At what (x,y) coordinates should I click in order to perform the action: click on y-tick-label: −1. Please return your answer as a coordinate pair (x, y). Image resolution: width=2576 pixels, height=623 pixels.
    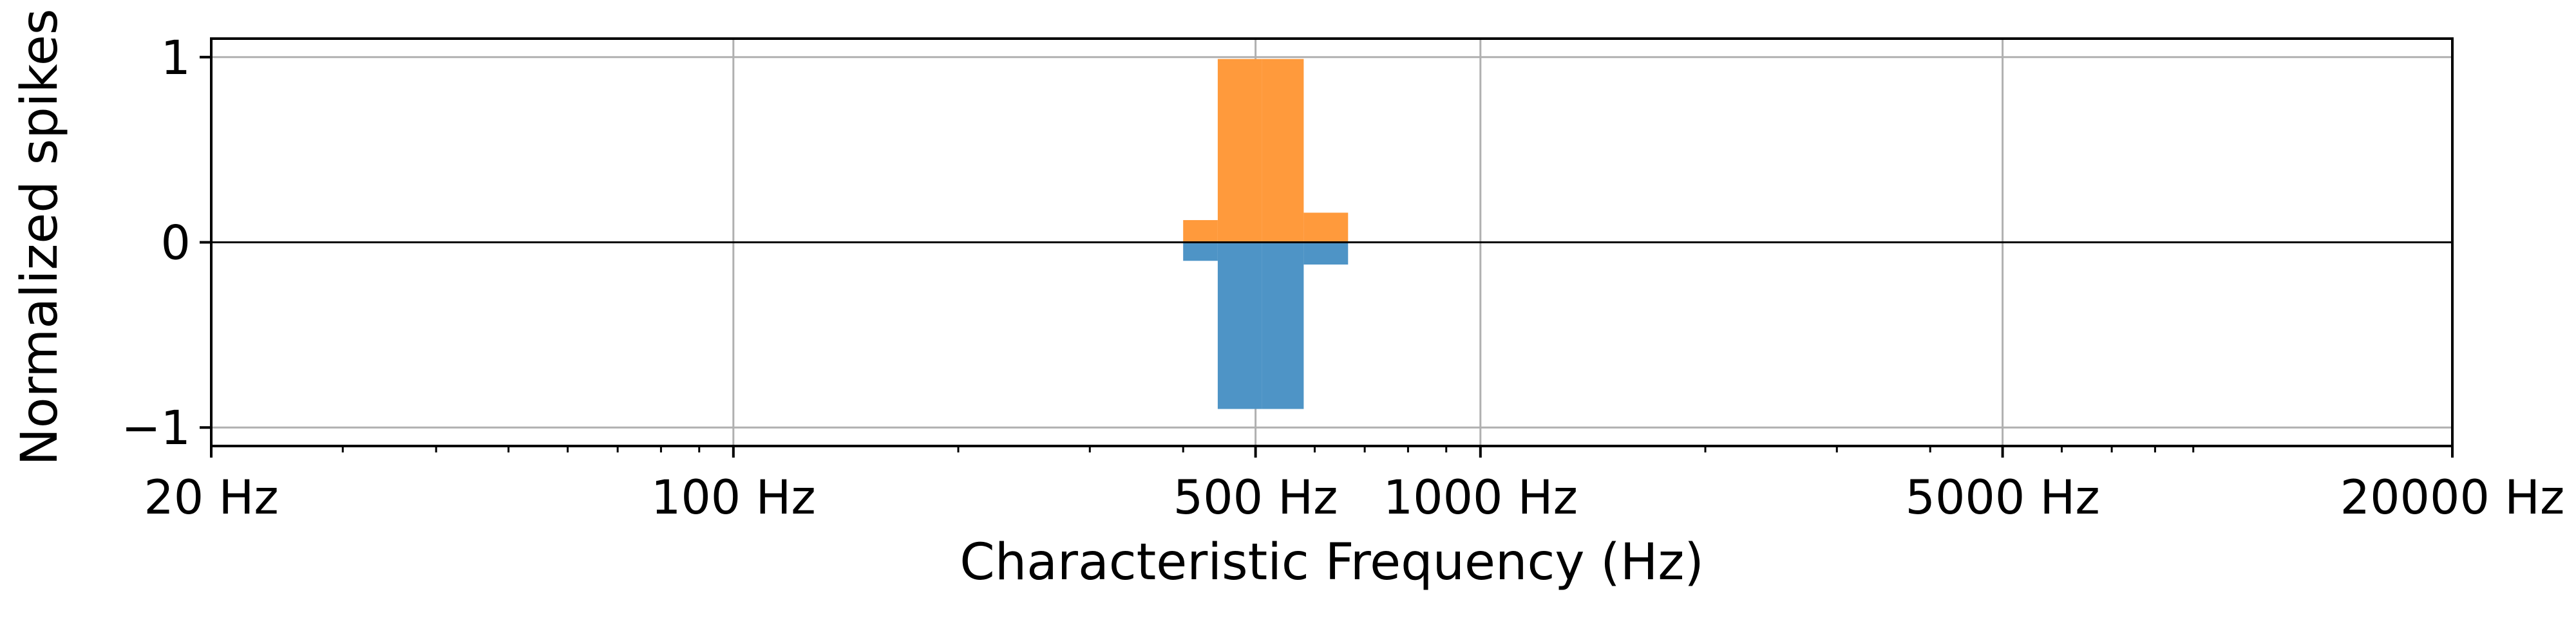
    Looking at the image, I should click on (156, 428).